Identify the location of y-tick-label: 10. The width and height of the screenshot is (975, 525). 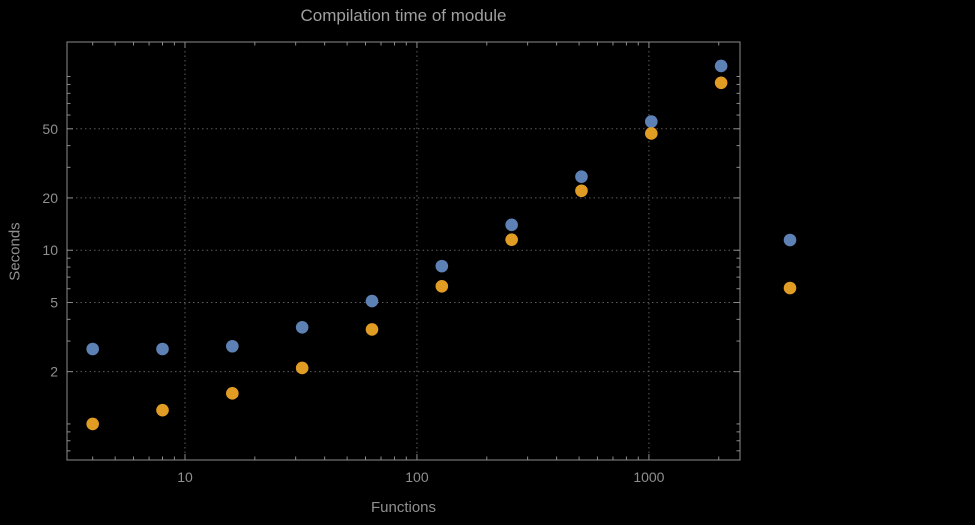
(50, 250).